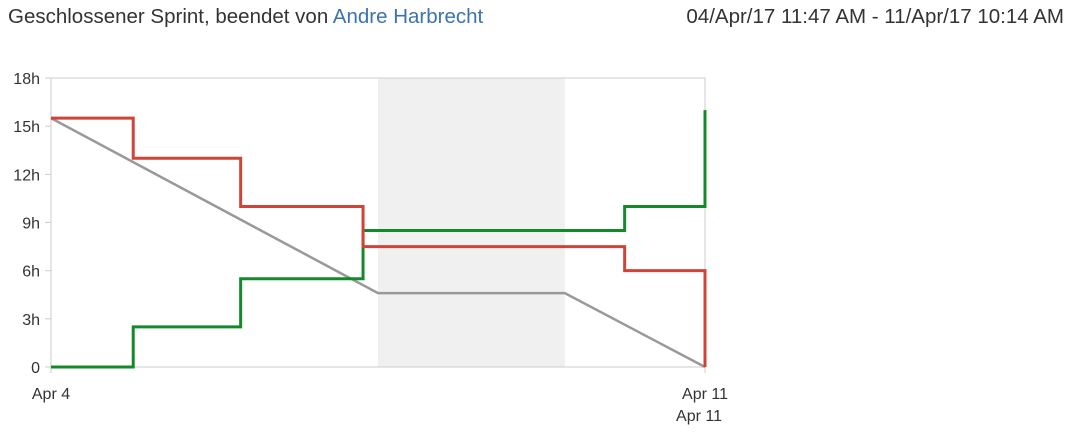 The height and width of the screenshot is (434, 1071). What do you see at coordinates (26, 127) in the screenshot?
I see `y-tick-label: 15h` at bounding box center [26, 127].